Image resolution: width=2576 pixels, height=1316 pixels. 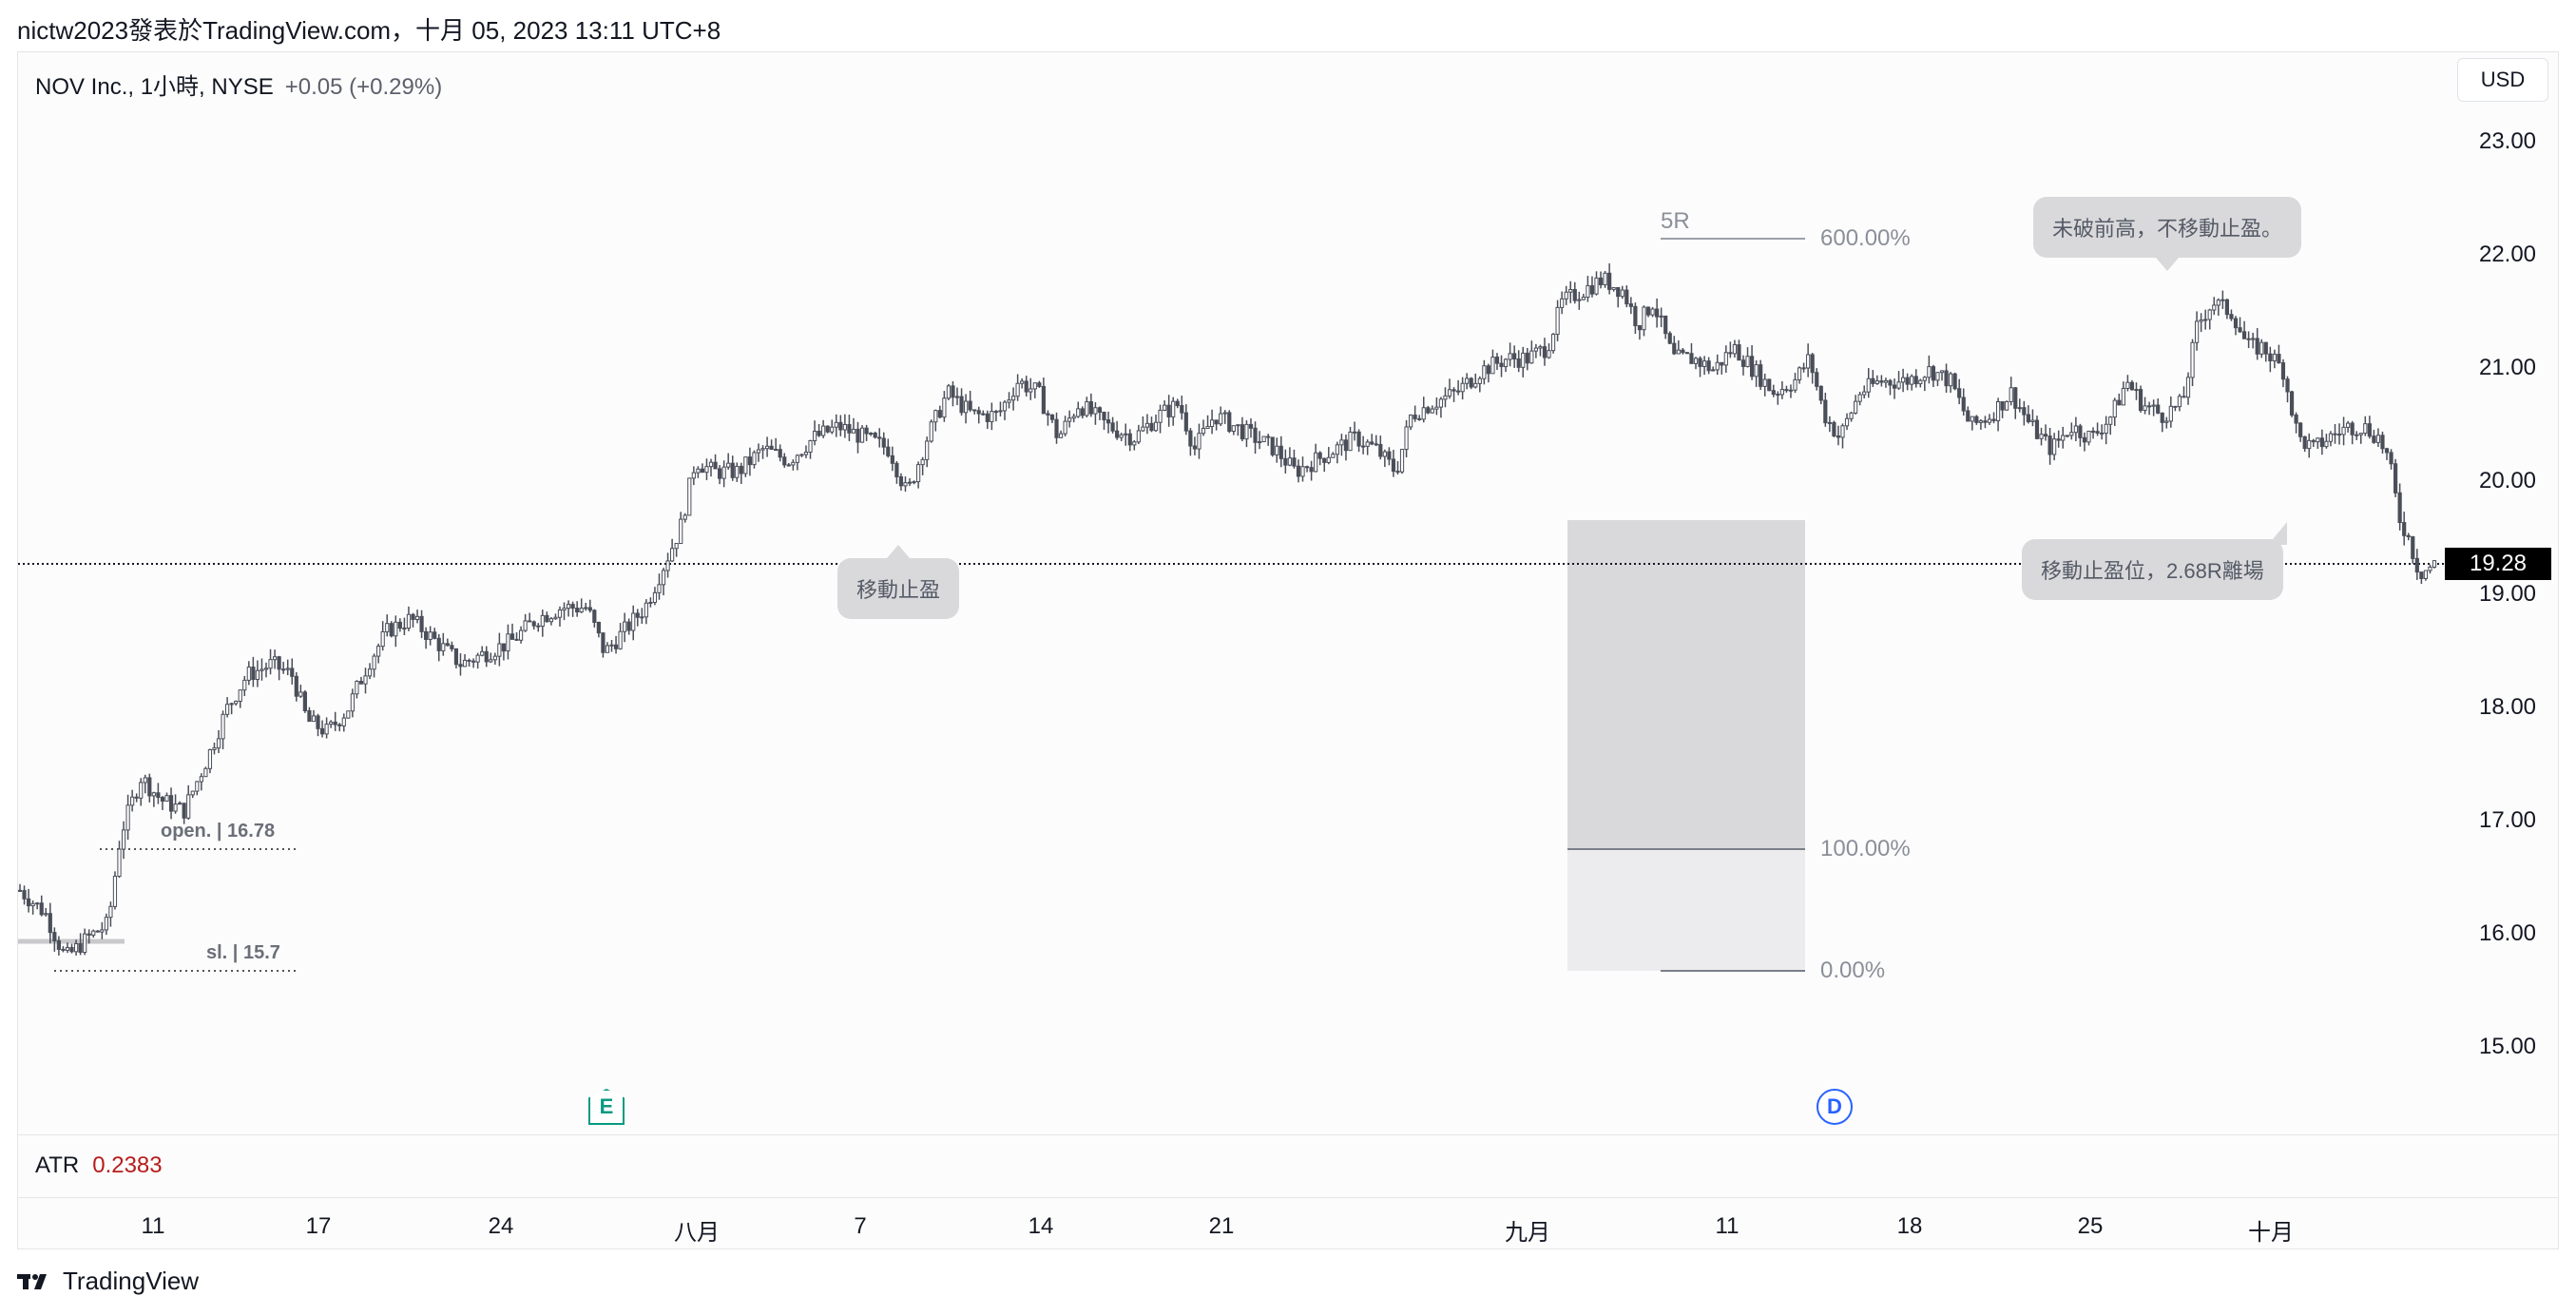 I want to click on time-axis: 11 17 24 八月 7 14 21 九月 11 18 25 十月, so click(x=1288, y=1223).